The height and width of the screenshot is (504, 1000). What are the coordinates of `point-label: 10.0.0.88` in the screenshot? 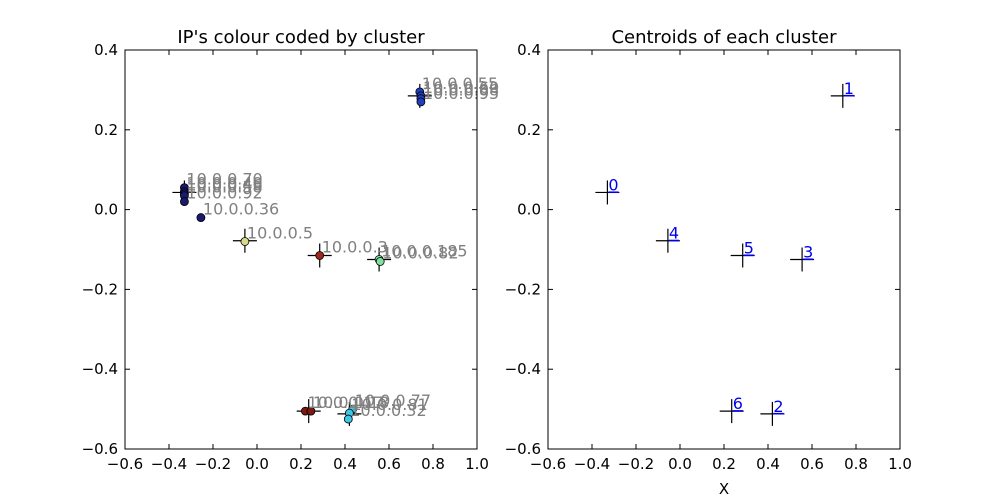 It's located at (461, 90).